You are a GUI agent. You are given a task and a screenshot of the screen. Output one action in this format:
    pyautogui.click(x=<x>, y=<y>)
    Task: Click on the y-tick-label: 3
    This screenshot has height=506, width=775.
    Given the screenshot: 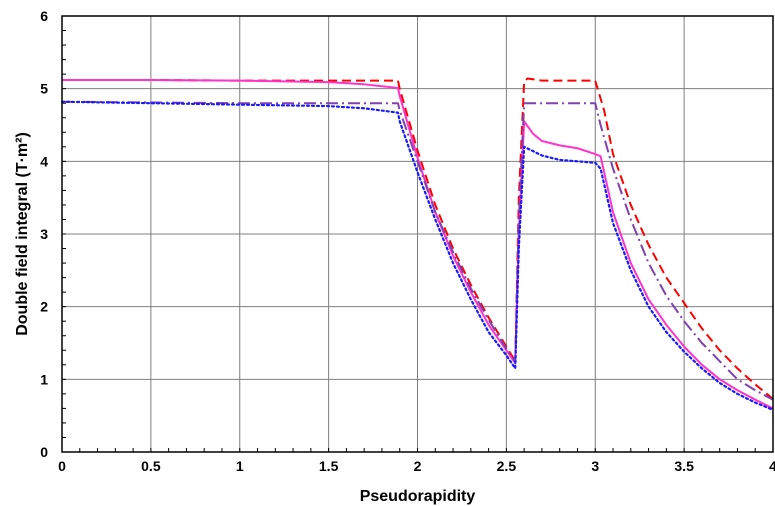 What is the action you would take?
    pyautogui.click(x=44, y=234)
    